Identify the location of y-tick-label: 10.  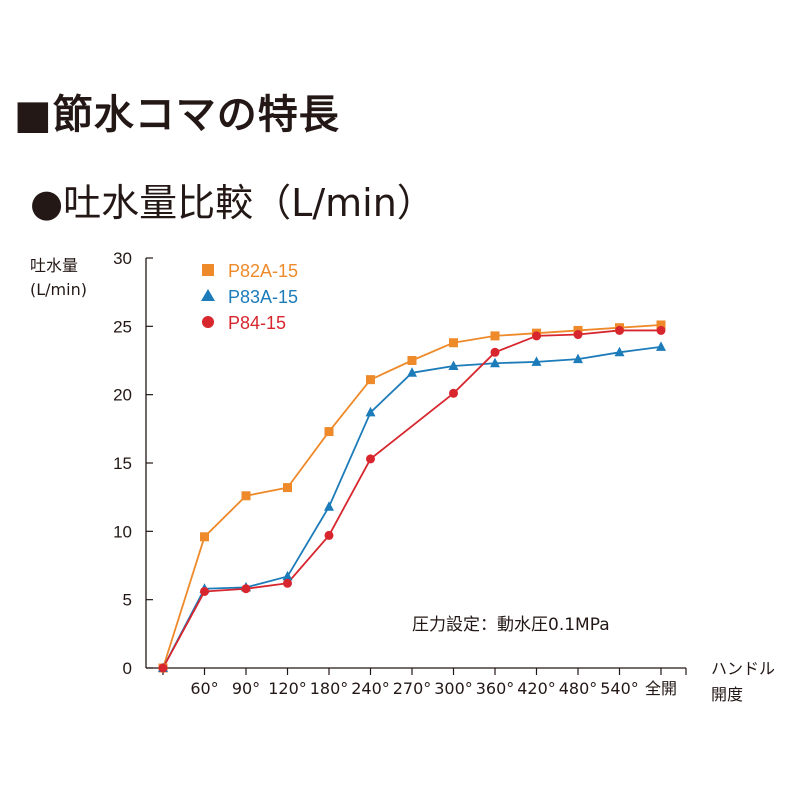
(122, 531).